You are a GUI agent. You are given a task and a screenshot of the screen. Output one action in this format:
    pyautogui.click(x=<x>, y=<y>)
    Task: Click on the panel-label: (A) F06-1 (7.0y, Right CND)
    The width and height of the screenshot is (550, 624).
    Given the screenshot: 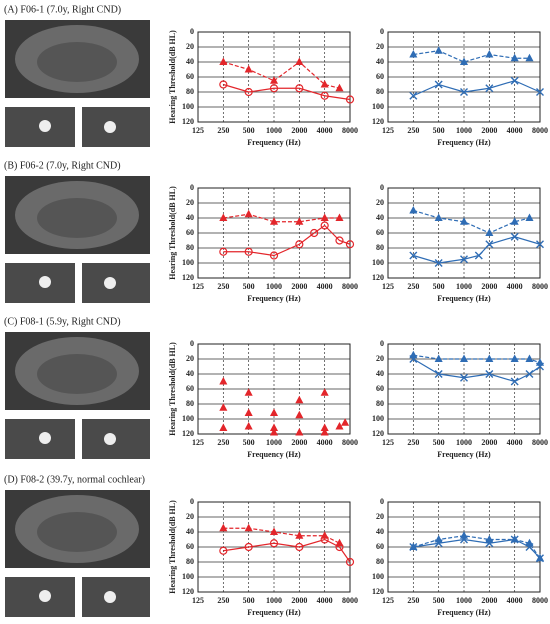 What is the action you would take?
    pyautogui.click(x=62, y=9)
    